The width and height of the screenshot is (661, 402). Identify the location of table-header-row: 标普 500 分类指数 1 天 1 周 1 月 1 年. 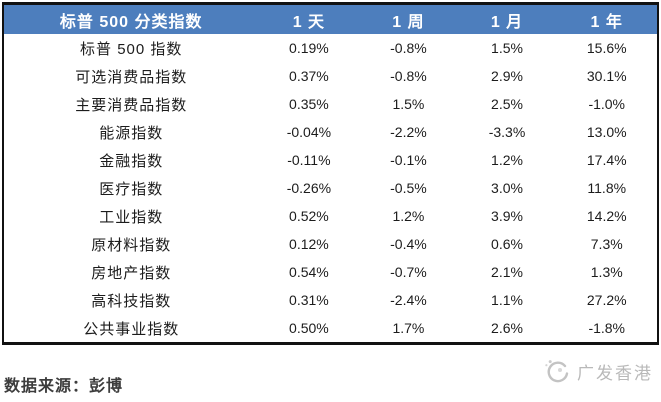
(330, 18).